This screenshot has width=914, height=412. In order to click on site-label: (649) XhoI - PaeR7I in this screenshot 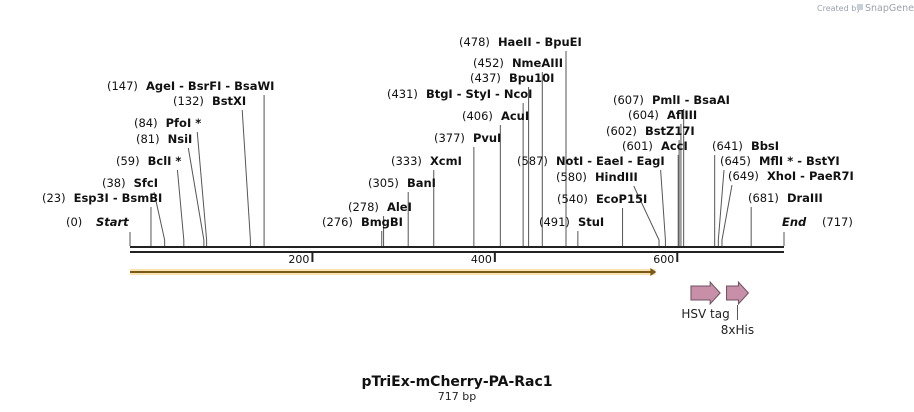, I will do `click(791, 176)`.